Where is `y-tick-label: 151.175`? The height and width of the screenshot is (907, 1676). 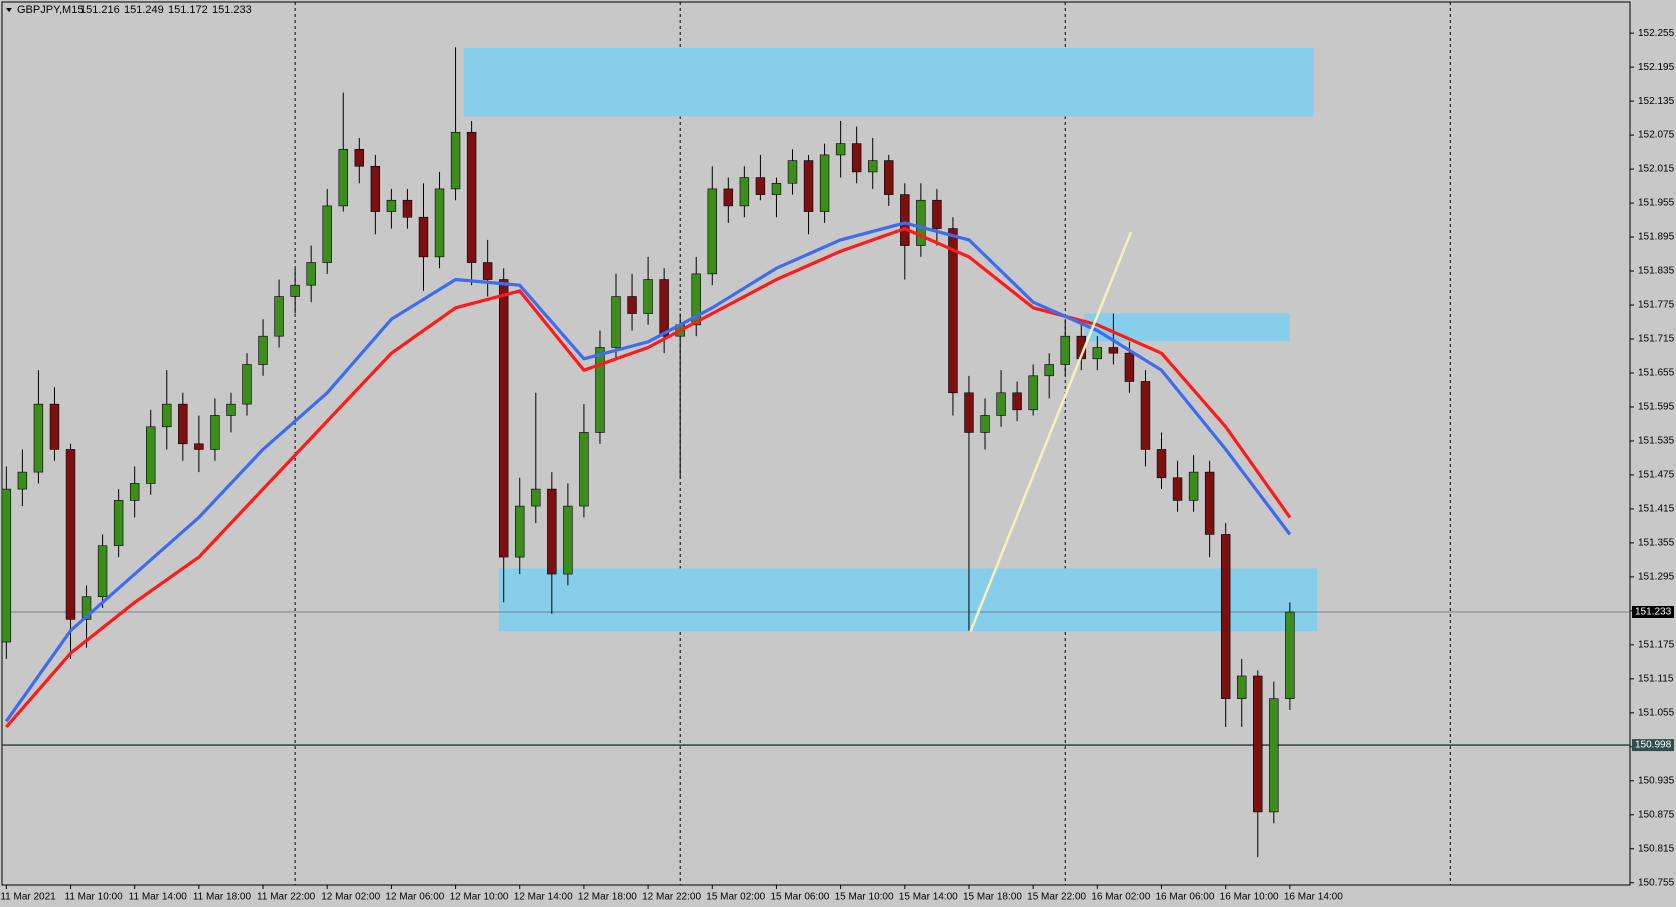
y-tick-label: 151.175 is located at coordinates (1656, 644).